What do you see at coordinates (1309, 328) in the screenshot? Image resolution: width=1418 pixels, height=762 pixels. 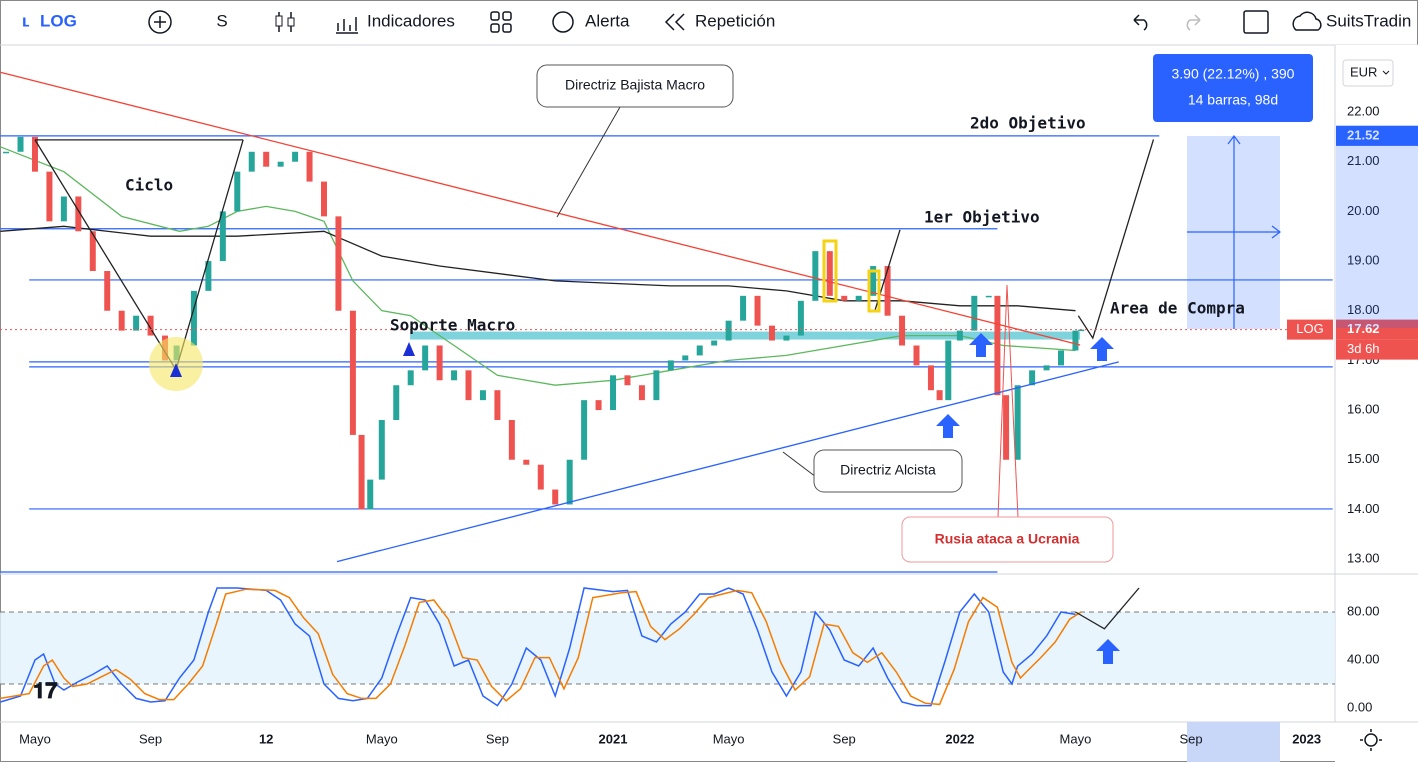 I see `symbol-tag-label: LOG` at bounding box center [1309, 328].